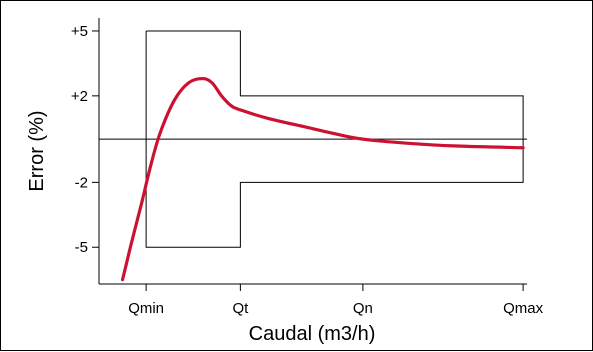 The image size is (593, 352). I want to click on y-axis-title: Error (%), so click(37, 150).